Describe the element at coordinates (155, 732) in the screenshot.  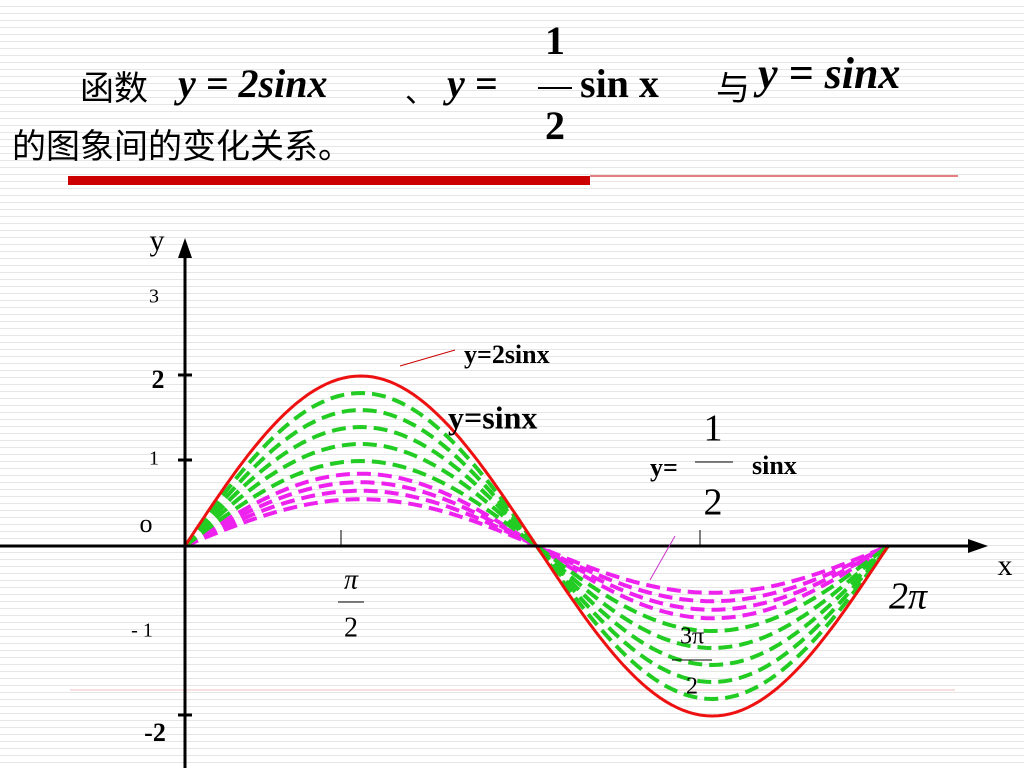
I see `y-tick-label: -2` at that location.